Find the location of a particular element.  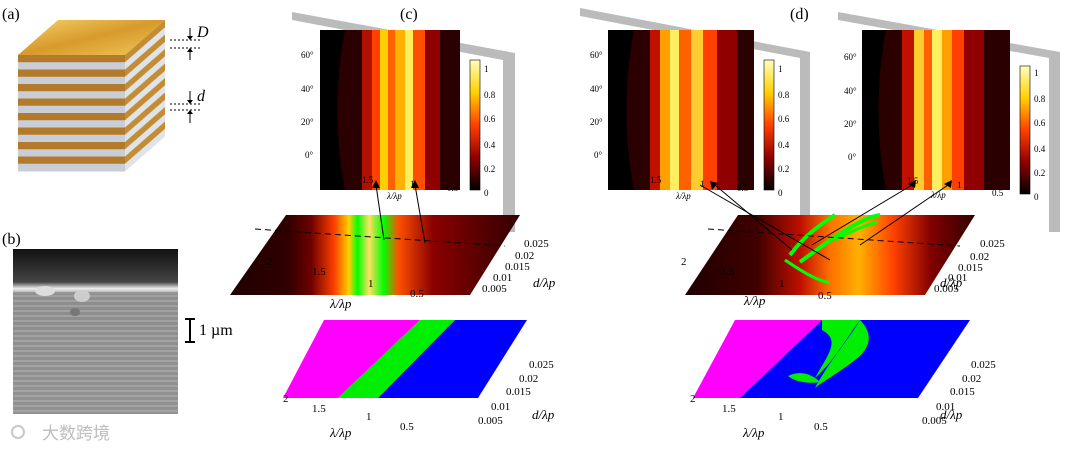

D-label: D is located at coordinates (202, 32).